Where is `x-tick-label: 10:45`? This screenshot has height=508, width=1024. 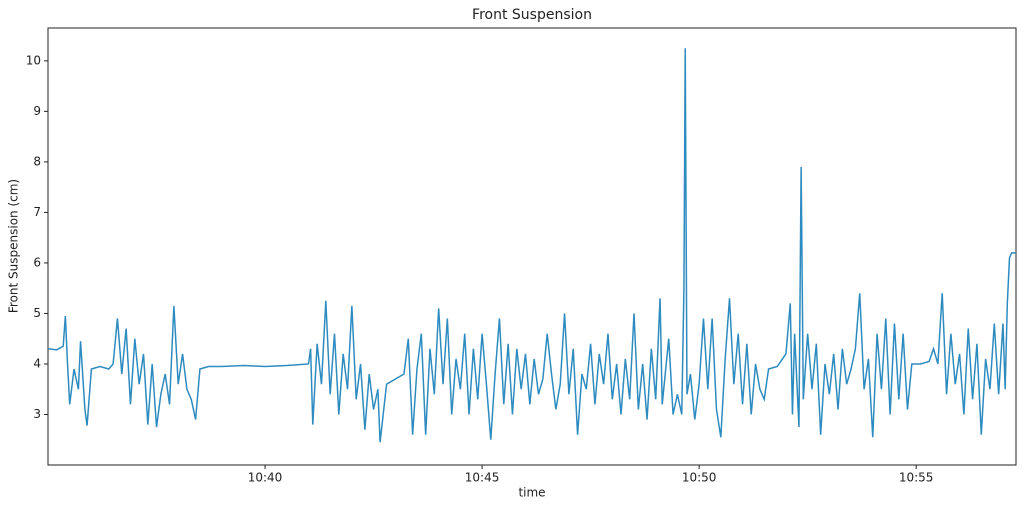
x-tick-label: 10:45 is located at coordinates (482, 478).